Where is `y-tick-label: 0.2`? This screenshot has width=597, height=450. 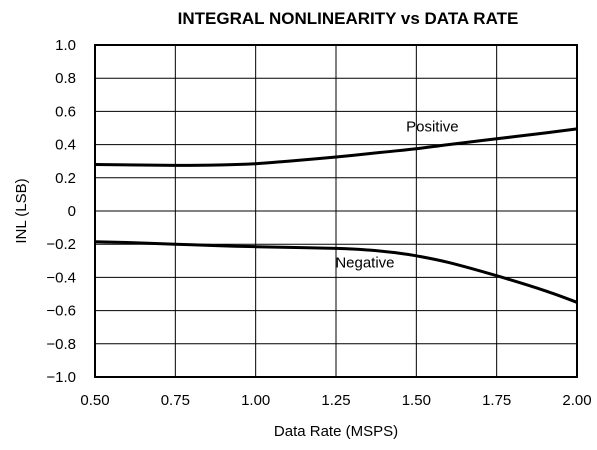 y-tick-label: 0.2 is located at coordinates (65, 178).